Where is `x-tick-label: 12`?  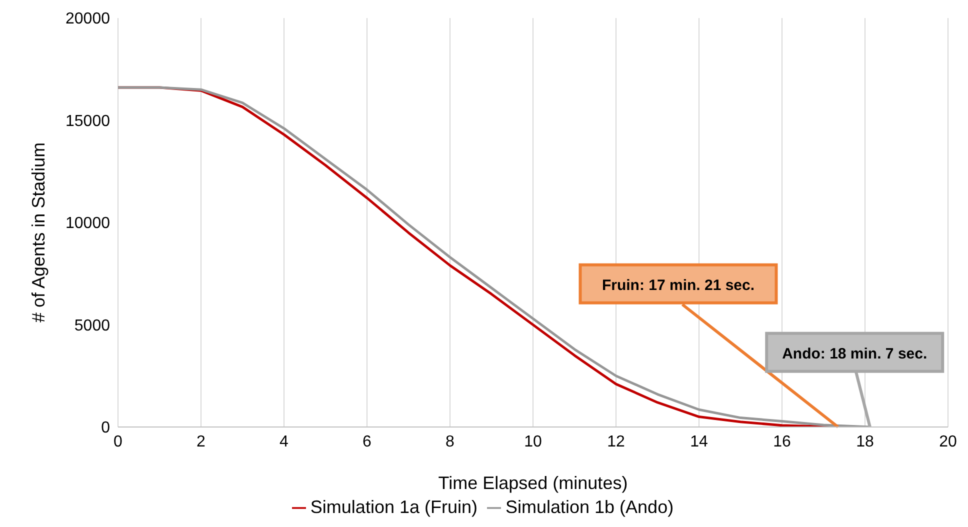 x-tick-label: 12 is located at coordinates (616, 441).